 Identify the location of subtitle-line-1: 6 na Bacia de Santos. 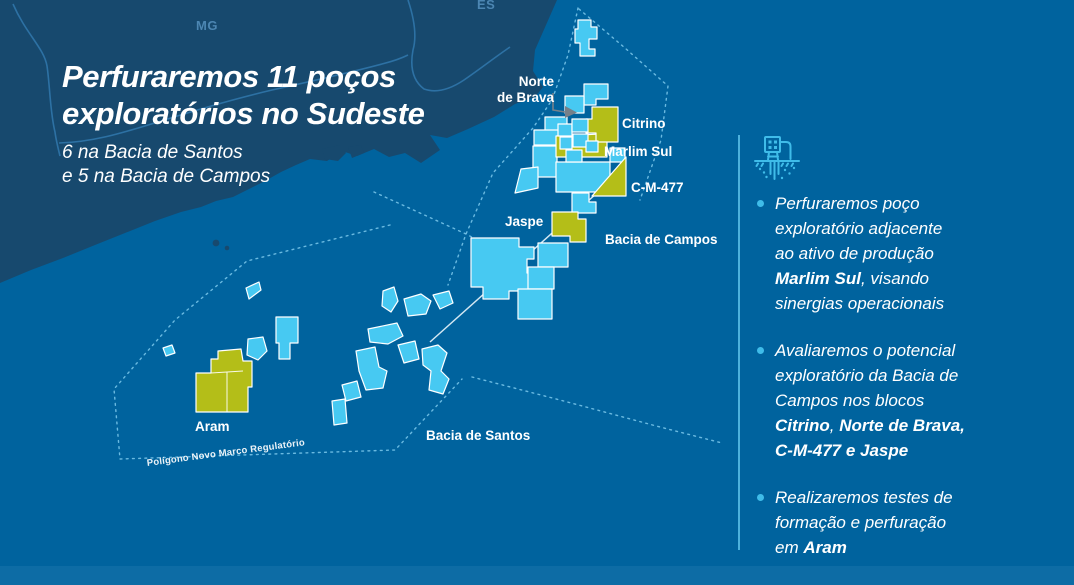
(152, 152).